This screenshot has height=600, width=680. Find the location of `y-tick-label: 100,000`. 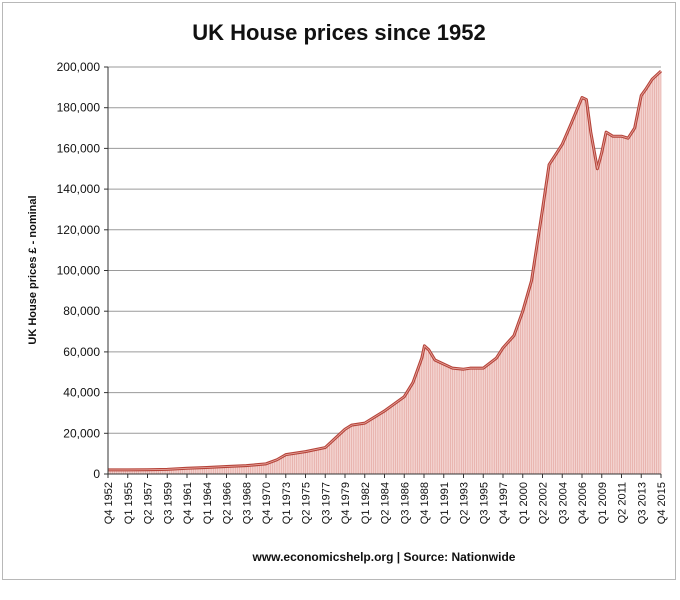

y-tick-label: 100,000 is located at coordinates (79, 271).